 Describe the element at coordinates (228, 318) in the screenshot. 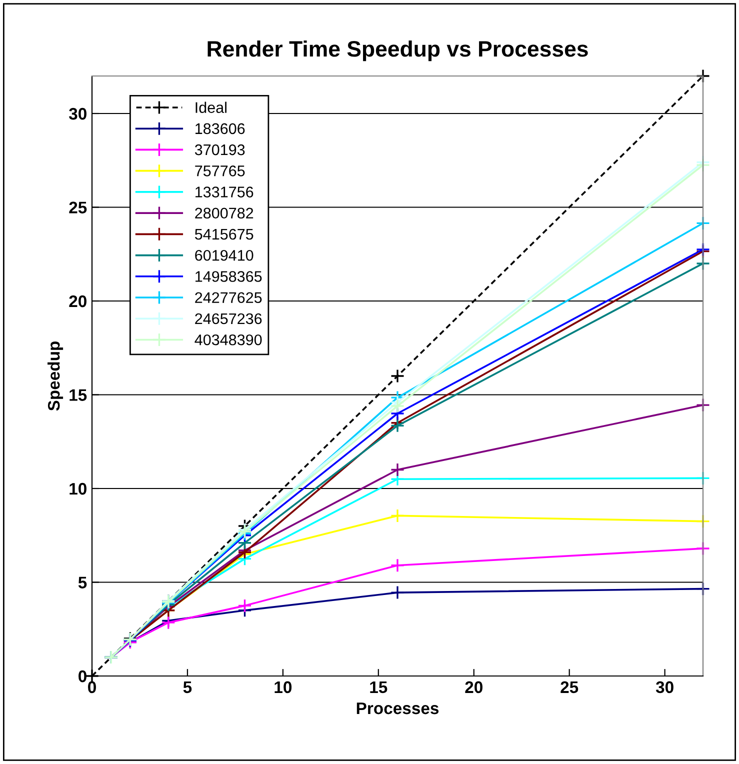

I see `legend-label: 24657236` at that location.